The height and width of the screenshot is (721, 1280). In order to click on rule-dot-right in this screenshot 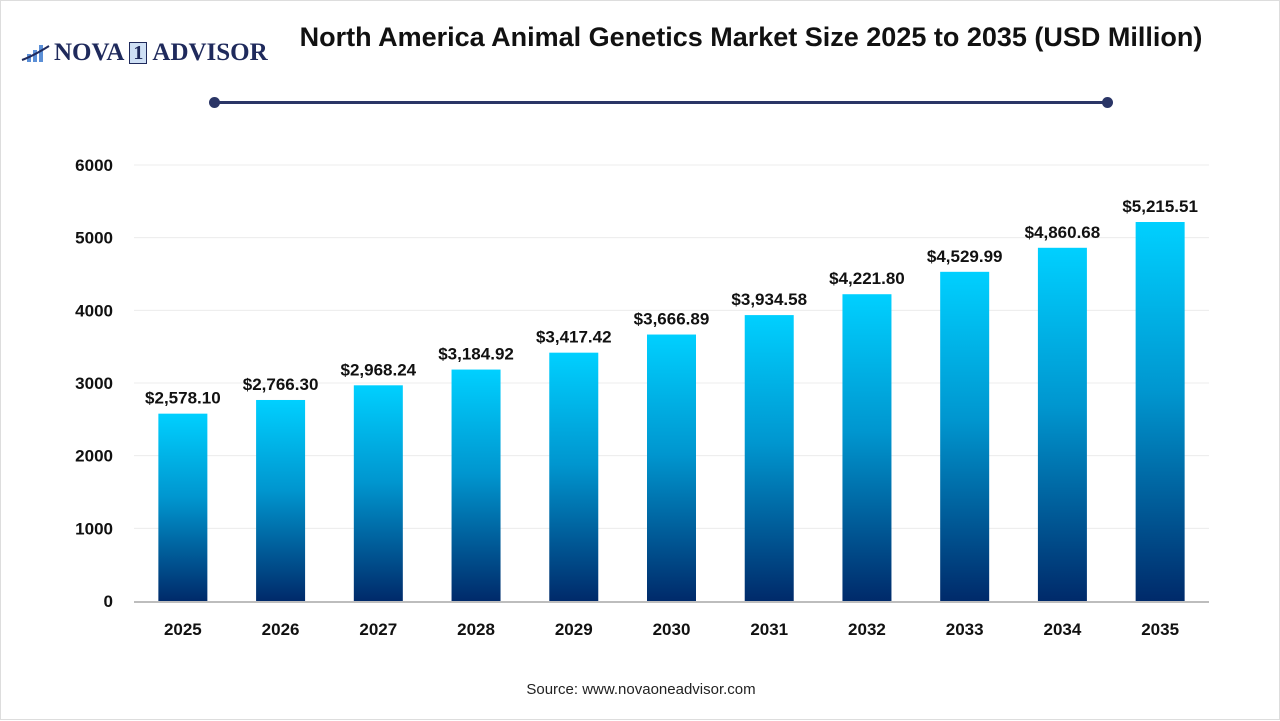, I will do `click(1107, 102)`.